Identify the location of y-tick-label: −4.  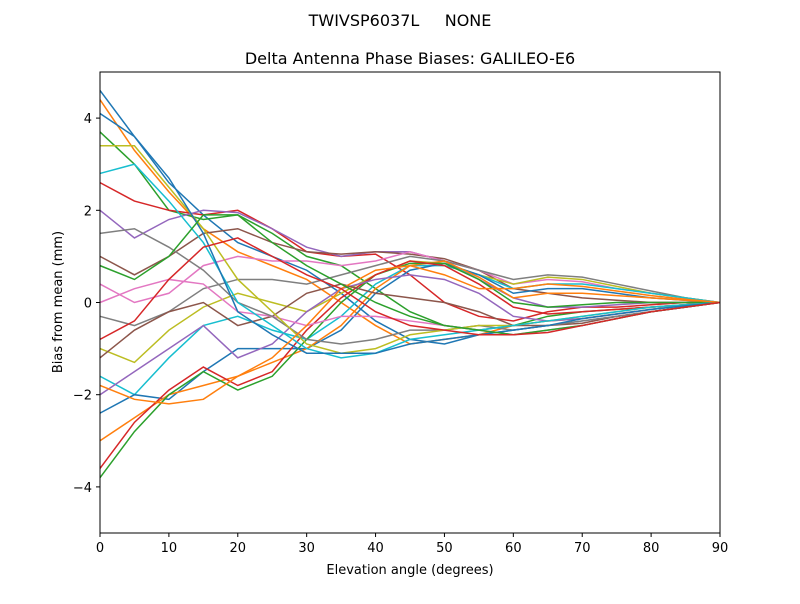
(82, 488).